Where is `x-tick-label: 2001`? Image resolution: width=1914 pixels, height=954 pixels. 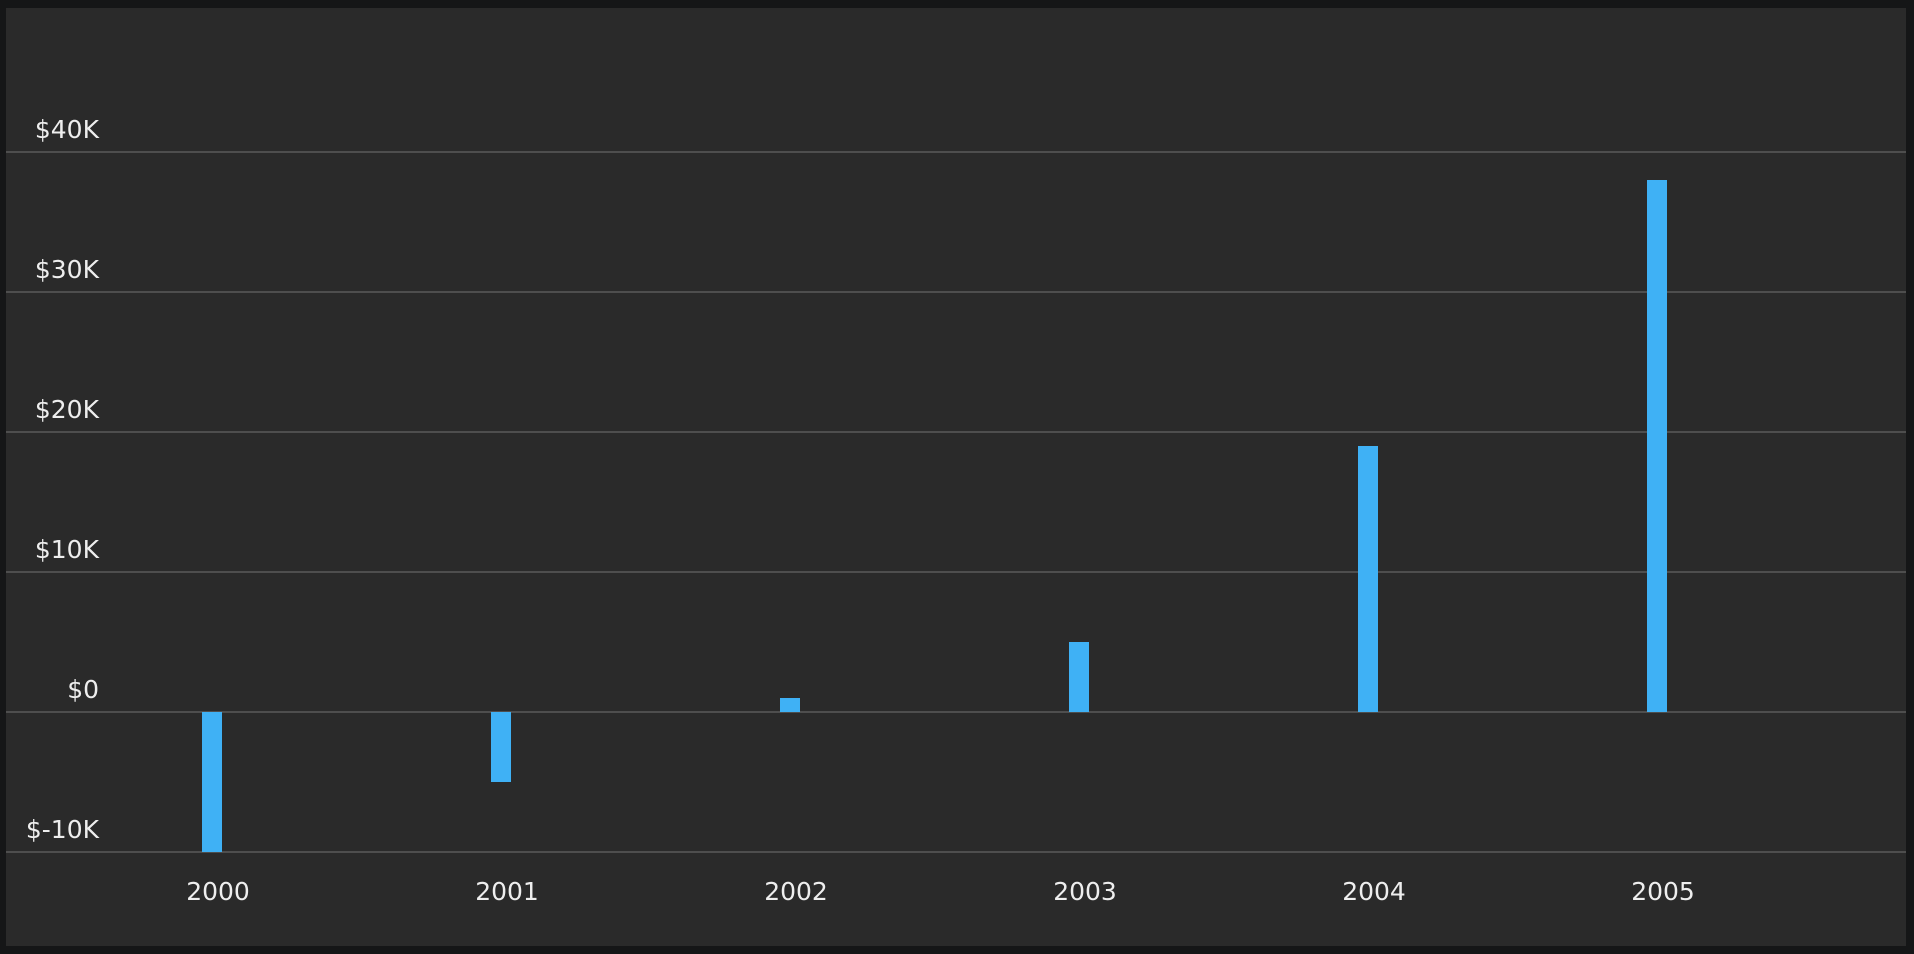
x-tick-label: 2001 is located at coordinates (507, 891).